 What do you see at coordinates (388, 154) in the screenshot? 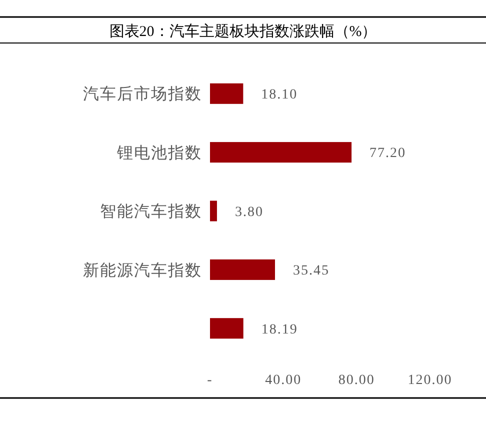
I see `data-label: 77.20` at bounding box center [388, 154].